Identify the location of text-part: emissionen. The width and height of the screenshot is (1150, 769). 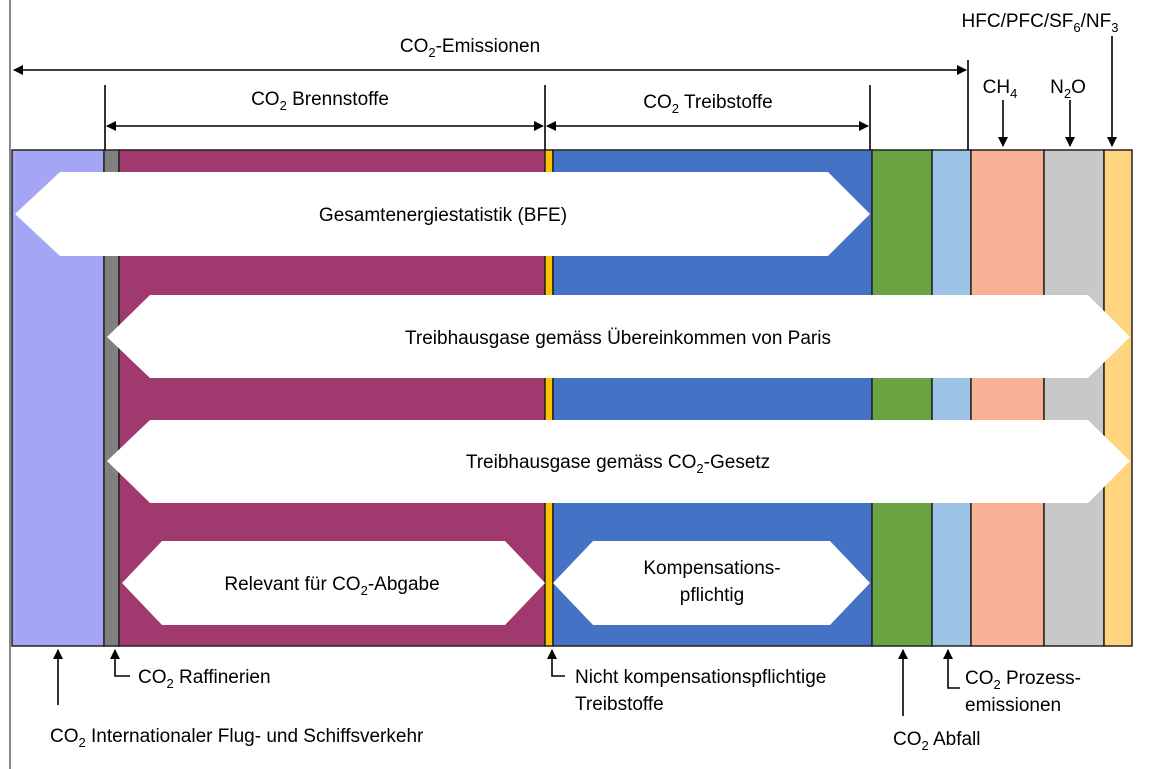
(1013, 705).